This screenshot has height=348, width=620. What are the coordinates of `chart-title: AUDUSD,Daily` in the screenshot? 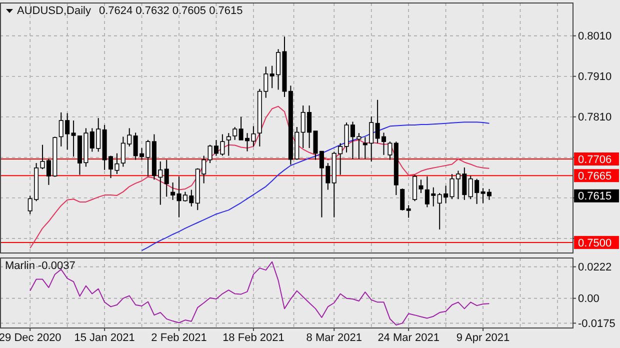 It's located at (54, 11).